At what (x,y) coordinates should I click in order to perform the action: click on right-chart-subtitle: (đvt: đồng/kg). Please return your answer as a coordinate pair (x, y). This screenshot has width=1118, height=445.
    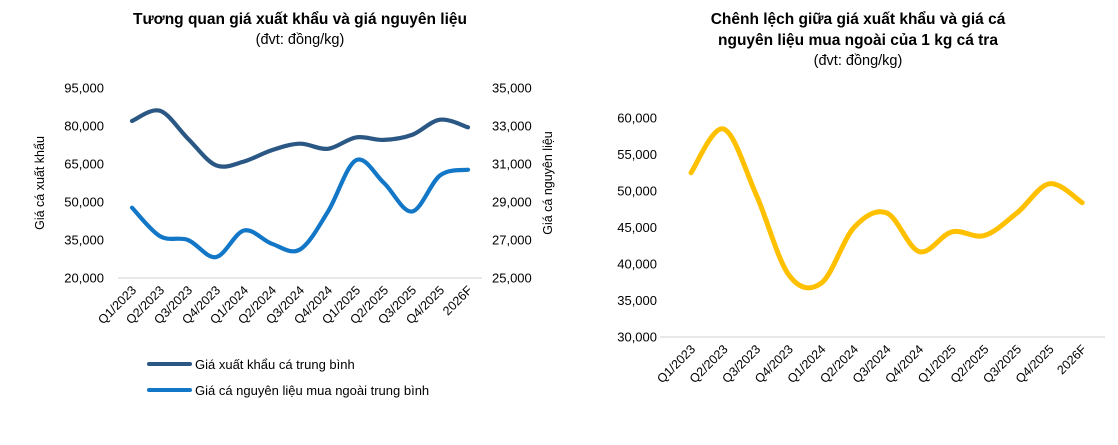
    Looking at the image, I should click on (858, 61).